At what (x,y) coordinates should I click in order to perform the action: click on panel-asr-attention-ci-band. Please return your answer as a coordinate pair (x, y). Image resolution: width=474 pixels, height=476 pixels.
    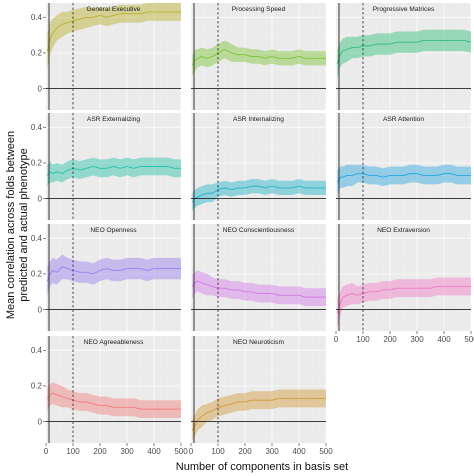
    Looking at the image, I should click on (404, 180).